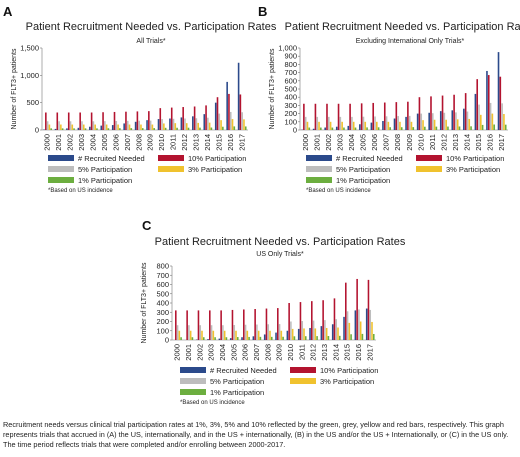 This screenshot has height=457, width=520. I want to click on y-tick-label: 200, so click(162, 321).